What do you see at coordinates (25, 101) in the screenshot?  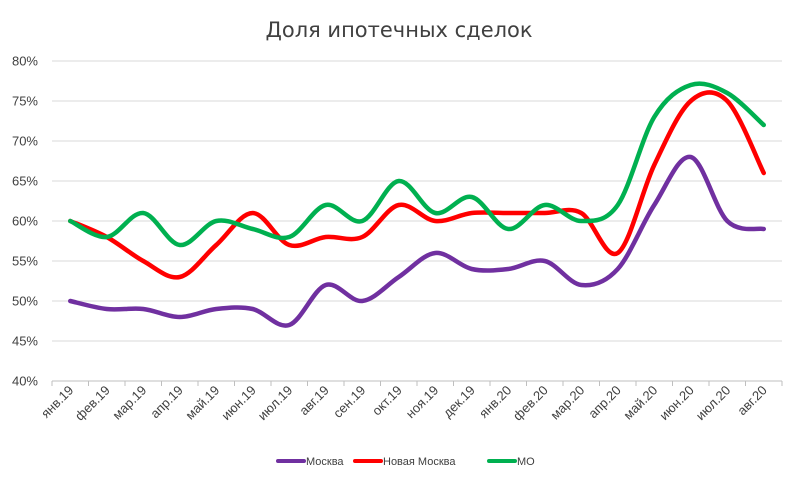 I see `y-tick-label: 75%` at bounding box center [25, 101].